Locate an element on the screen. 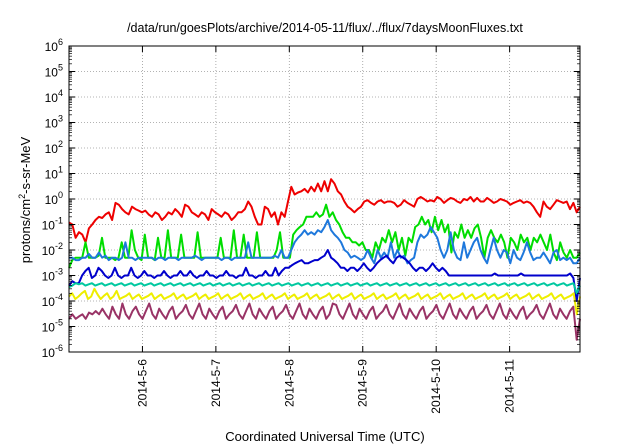 The height and width of the screenshot is (448, 640). y-tick-label: 10⁻¹ is located at coordinates (52, 224).